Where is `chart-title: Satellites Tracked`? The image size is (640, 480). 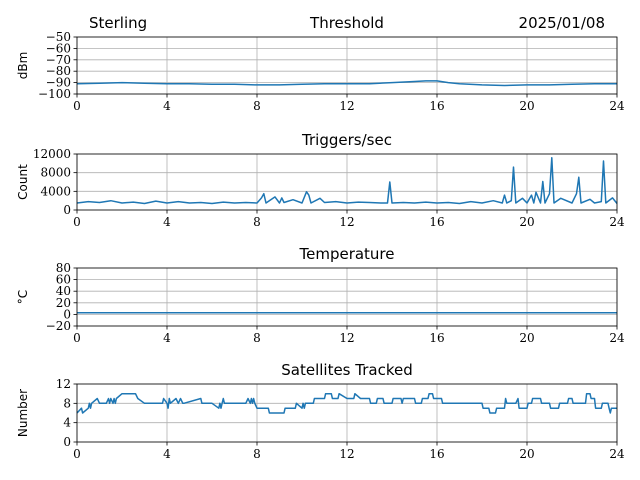 chart-title: Satellites Tracked is located at coordinates (346, 370).